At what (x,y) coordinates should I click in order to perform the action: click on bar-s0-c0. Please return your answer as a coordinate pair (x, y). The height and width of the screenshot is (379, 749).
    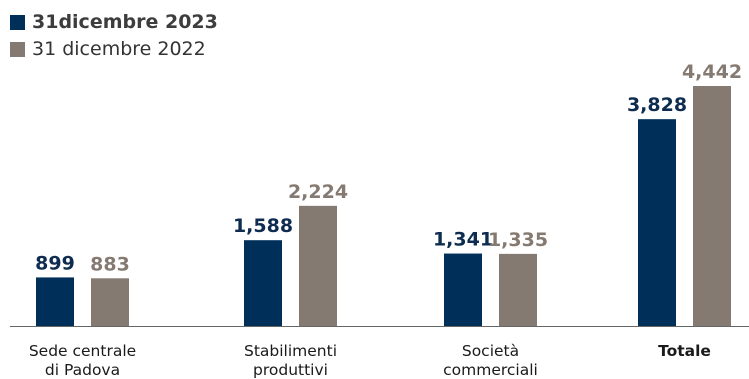
    Looking at the image, I should click on (55, 301).